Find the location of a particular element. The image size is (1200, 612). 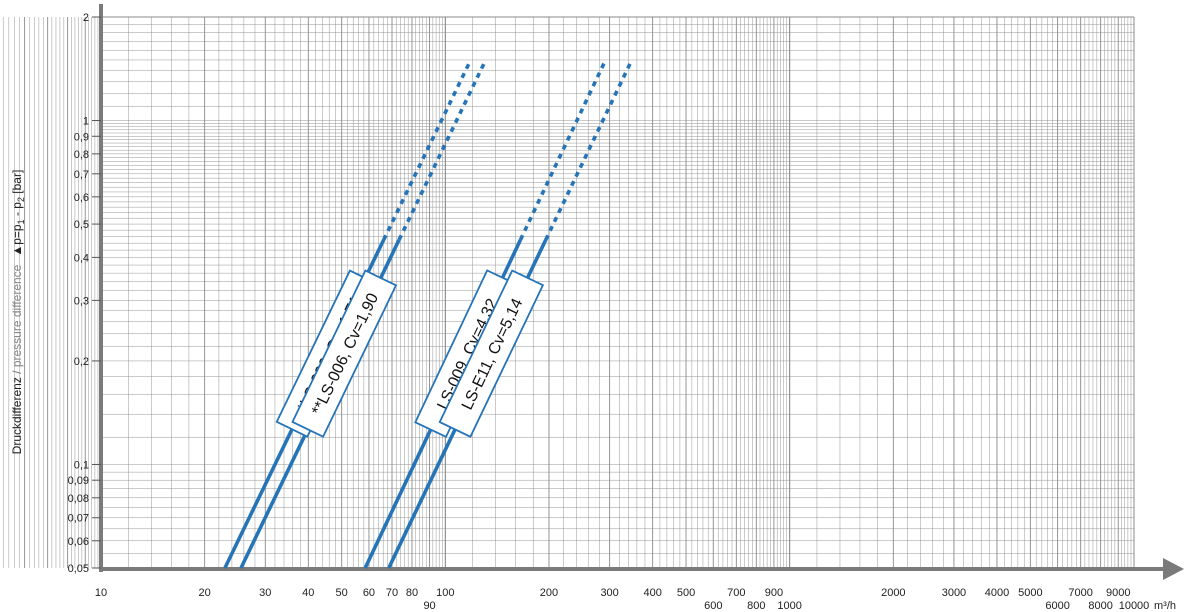

y-label-sub2: 2 is located at coordinates (21, 199).